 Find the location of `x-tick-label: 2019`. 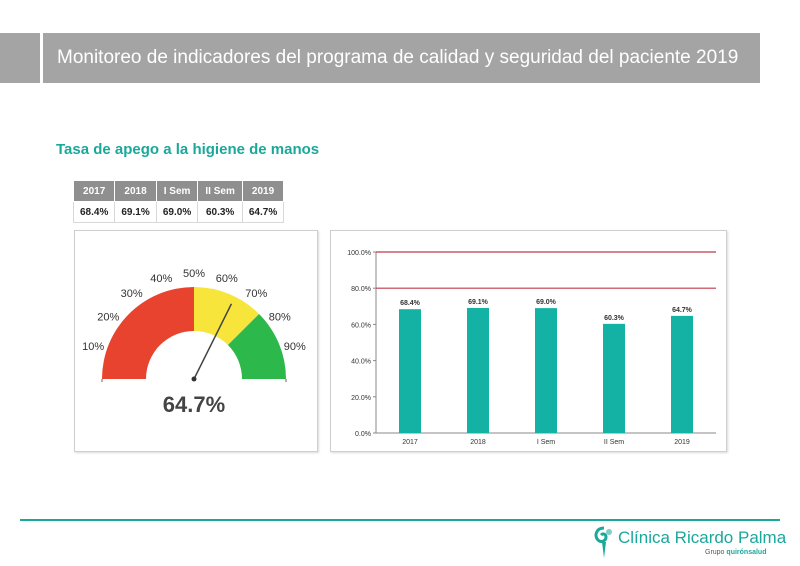

x-tick-label: 2019 is located at coordinates (682, 442).